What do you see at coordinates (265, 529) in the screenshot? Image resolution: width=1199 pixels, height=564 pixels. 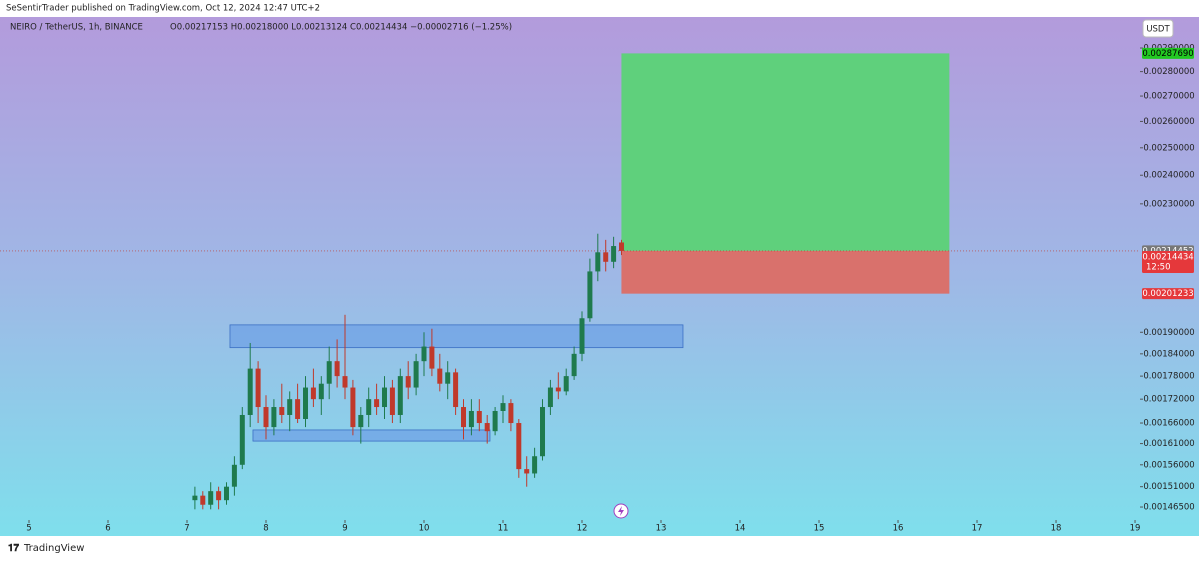 I see `x-tick-label: 8` at bounding box center [265, 529].